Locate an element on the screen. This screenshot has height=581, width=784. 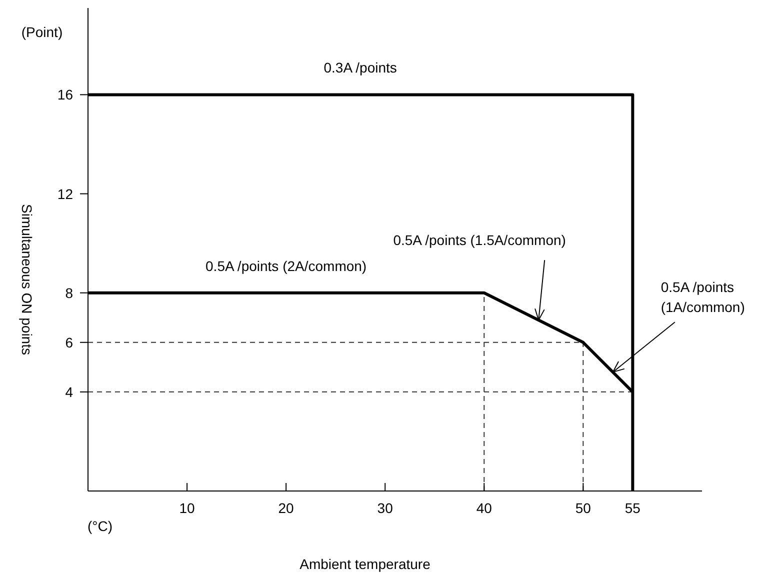
x-tick-label: 10 is located at coordinates (187, 508).